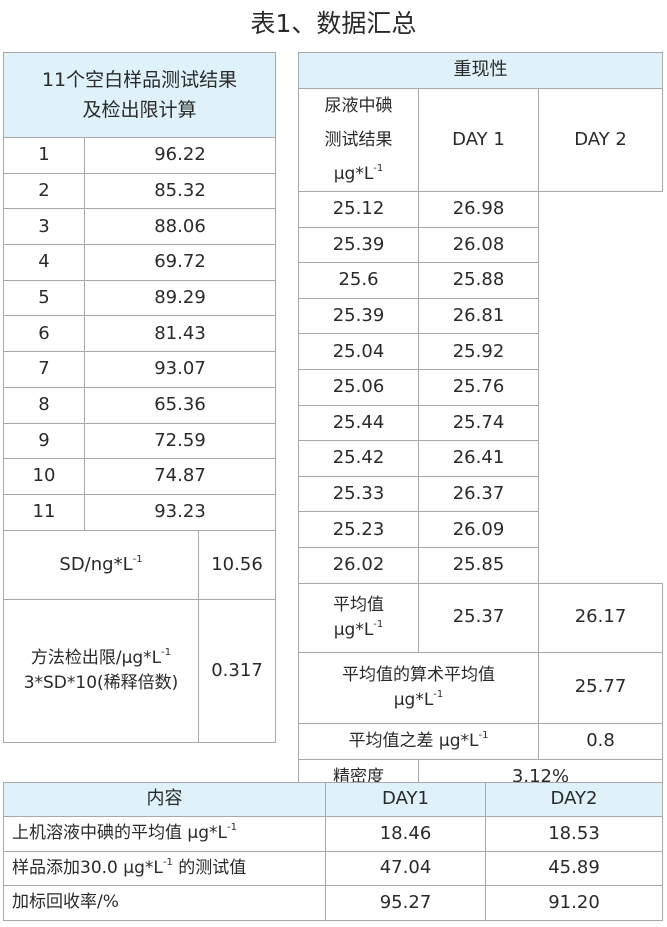 The height and width of the screenshot is (927, 667). Describe the element at coordinates (358, 494) in the screenshot. I see `day1-value: 25.33` at that location.